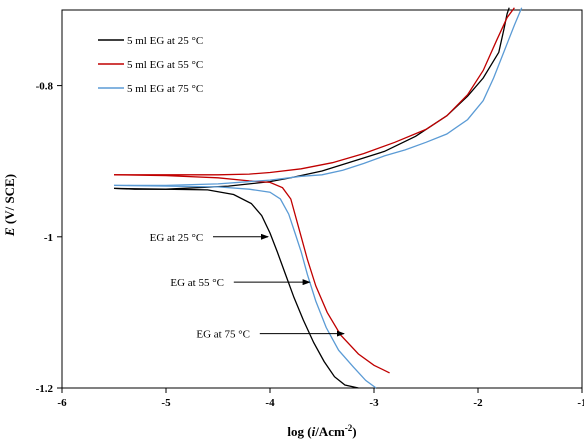  Describe the element at coordinates (165, 41) in the screenshot. I see `legend-label-1: 5 ml EG at 25 °C` at that location.